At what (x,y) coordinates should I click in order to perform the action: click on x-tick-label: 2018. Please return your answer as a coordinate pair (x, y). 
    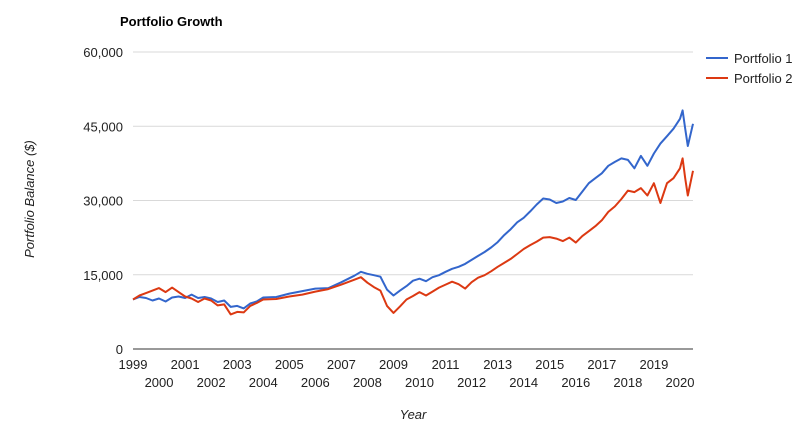
    Looking at the image, I should click on (627, 382).